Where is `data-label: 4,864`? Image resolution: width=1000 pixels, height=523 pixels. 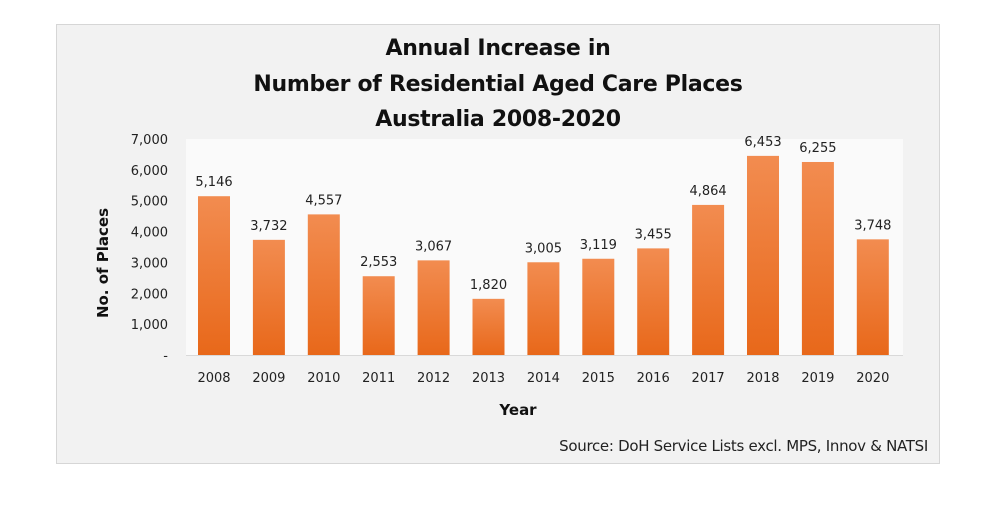
data-label: 4,864 is located at coordinates (707, 191).